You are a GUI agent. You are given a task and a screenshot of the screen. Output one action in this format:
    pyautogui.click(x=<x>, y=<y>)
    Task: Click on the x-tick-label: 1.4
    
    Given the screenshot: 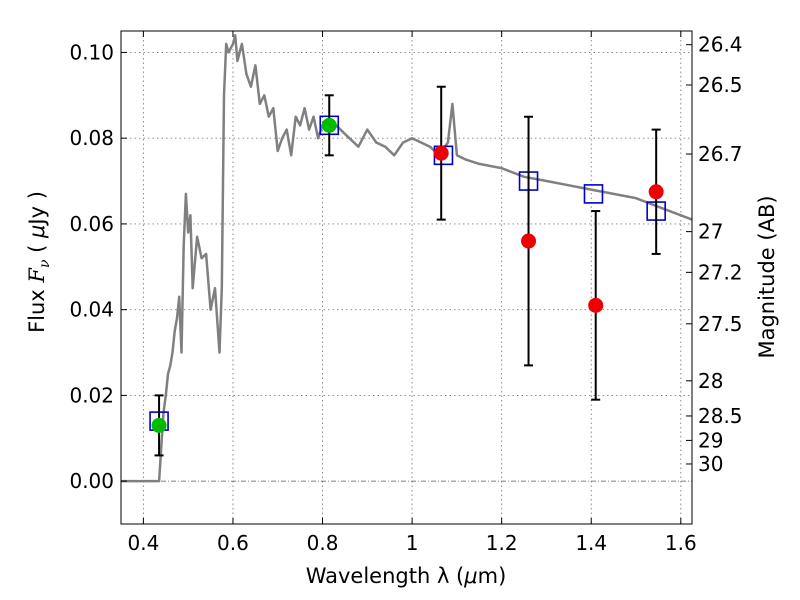 What is the action you would take?
    pyautogui.click(x=591, y=543)
    